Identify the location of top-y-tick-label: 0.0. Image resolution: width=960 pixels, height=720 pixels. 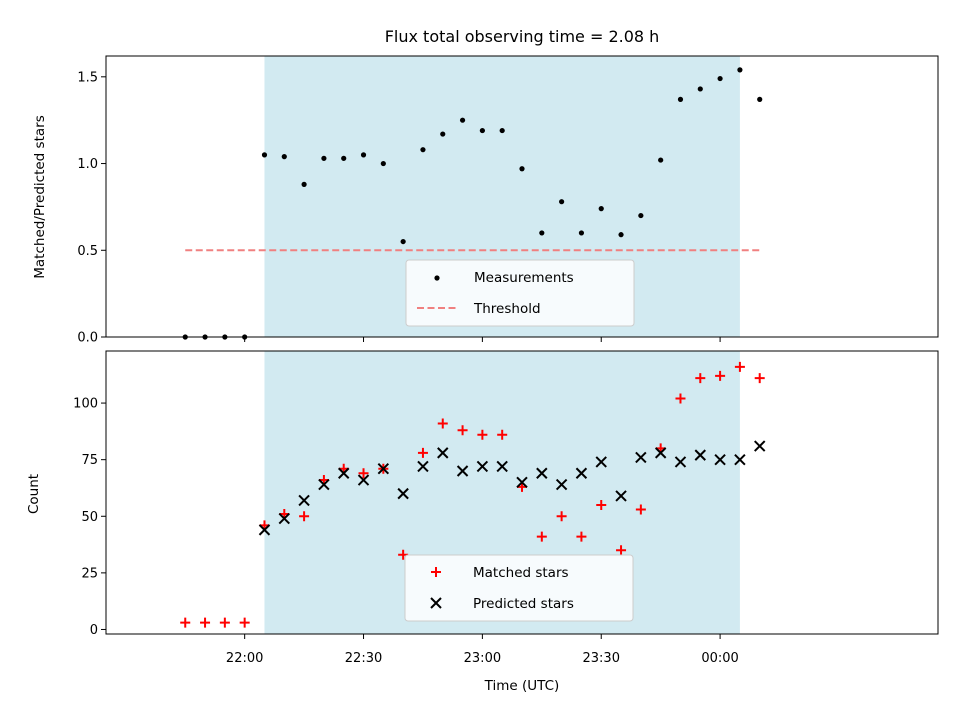
(87, 338).